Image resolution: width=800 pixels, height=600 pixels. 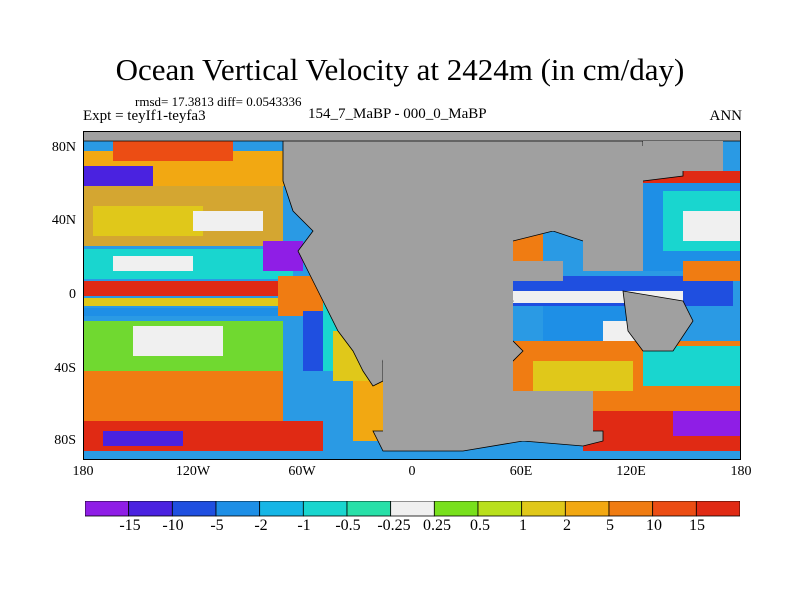 What do you see at coordinates (412, 471) in the screenshot?
I see `lon-label-0: 0` at bounding box center [412, 471].